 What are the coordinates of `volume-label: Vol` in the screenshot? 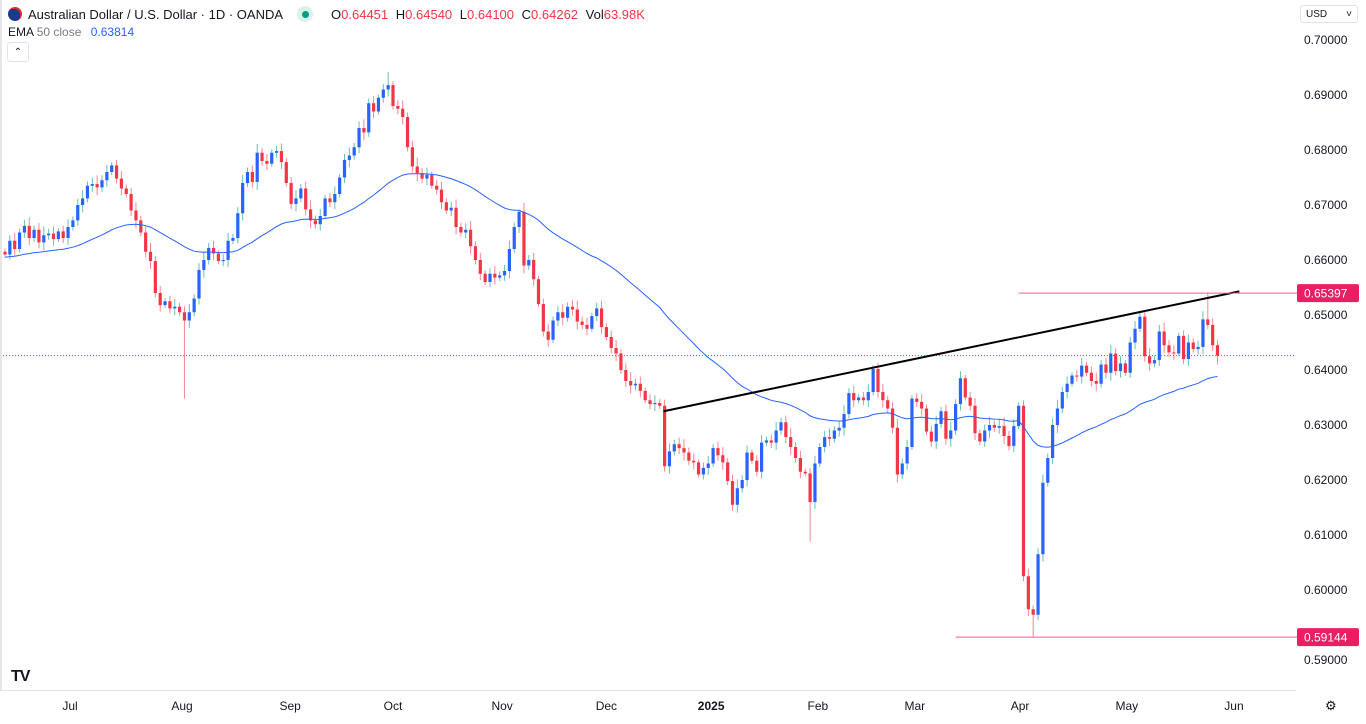 It's located at (594, 14).